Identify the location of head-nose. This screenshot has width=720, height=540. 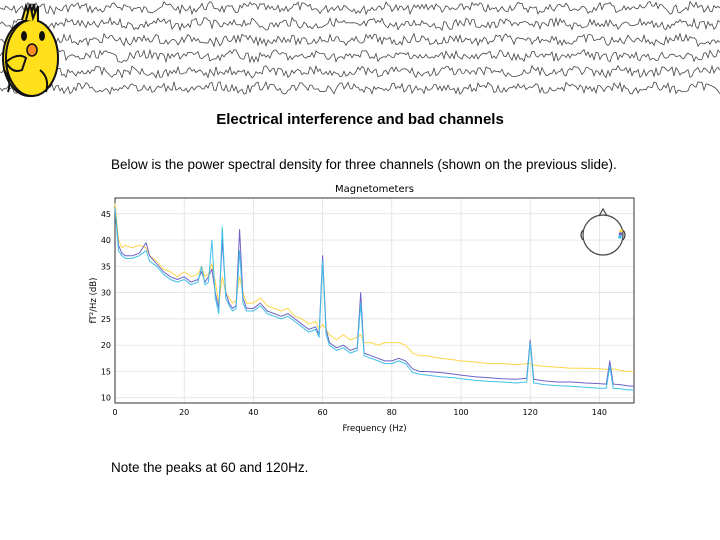
(603, 212).